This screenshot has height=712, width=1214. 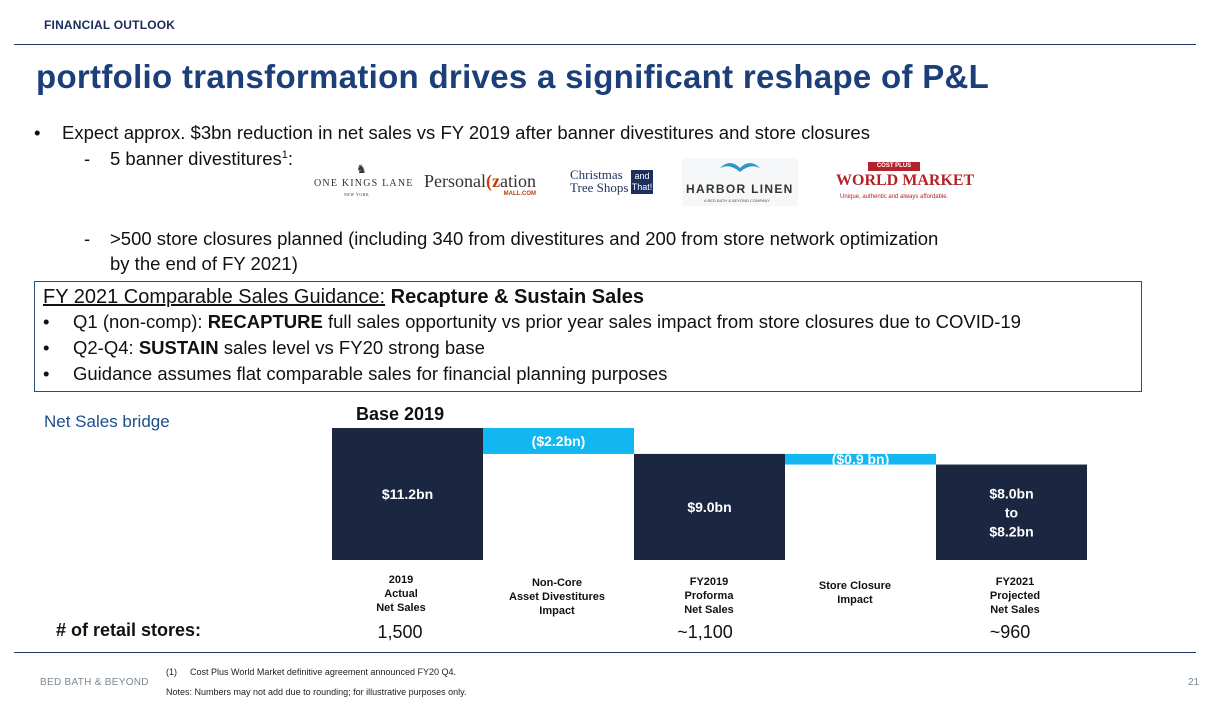 What do you see at coordinates (493, 181) in the screenshot?
I see `logo-mark: (z` at bounding box center [493, 181].